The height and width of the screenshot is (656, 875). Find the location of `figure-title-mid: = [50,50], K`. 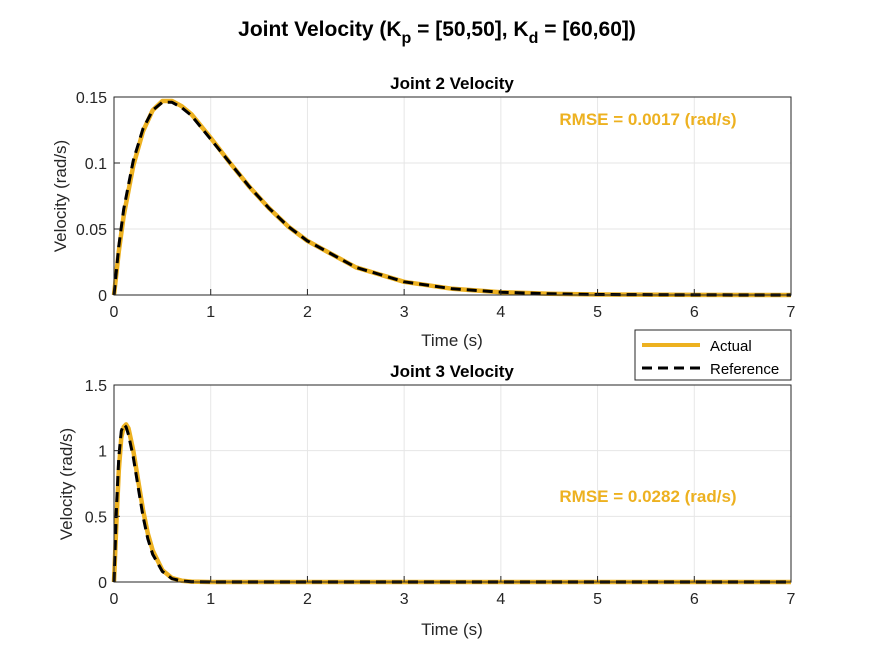

figure-title-mid: = [50,50], K is located at coordinates (469, 29).